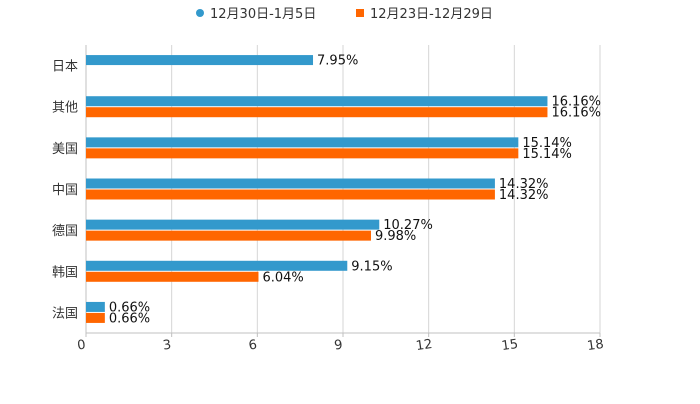  Describe the element at coordinates (408, 225) in the screenshot. I see `data-label: 10.27%` at that location.